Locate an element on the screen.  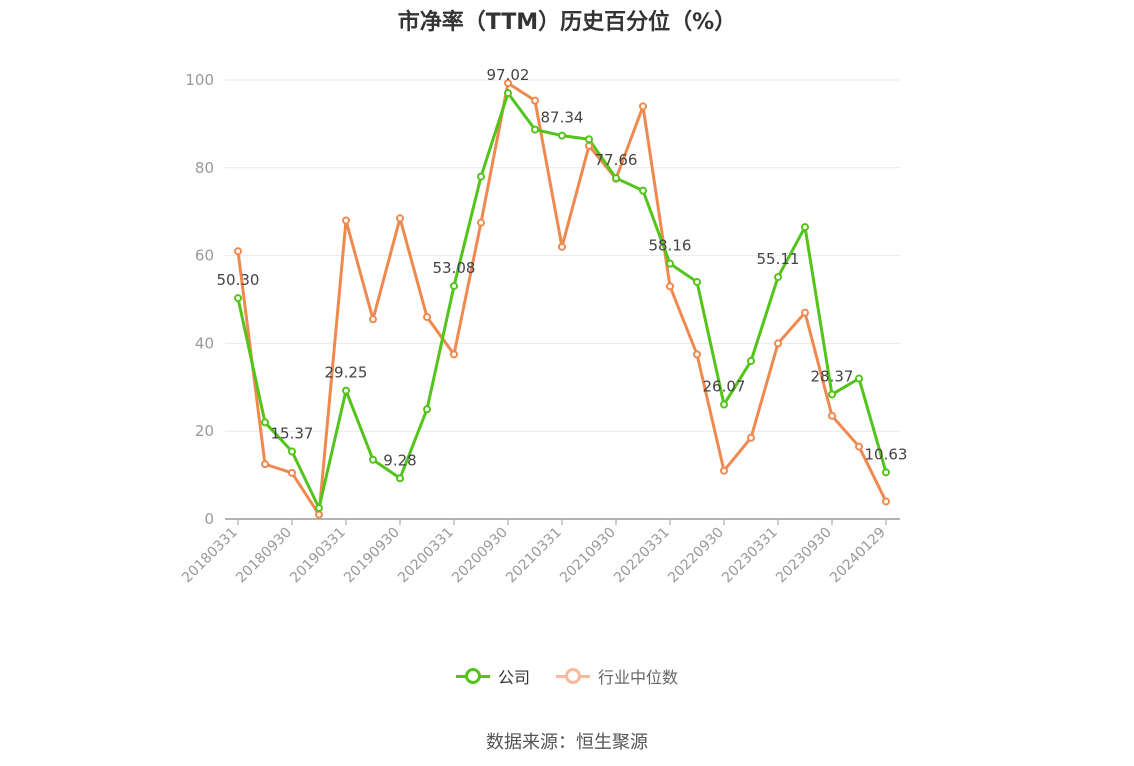
x-tick-label: 20230930 is located at coordinates (804, 556).